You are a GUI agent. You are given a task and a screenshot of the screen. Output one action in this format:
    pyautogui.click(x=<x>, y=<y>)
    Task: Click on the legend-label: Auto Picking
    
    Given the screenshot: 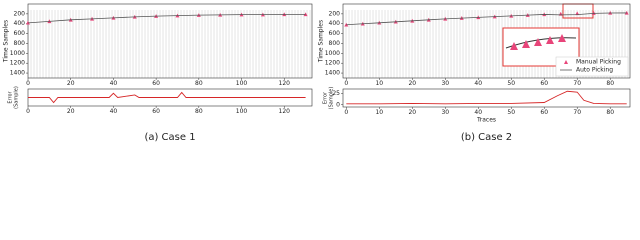 What is the action you would take?
    pyautogui.click(x=594, y=70)
    